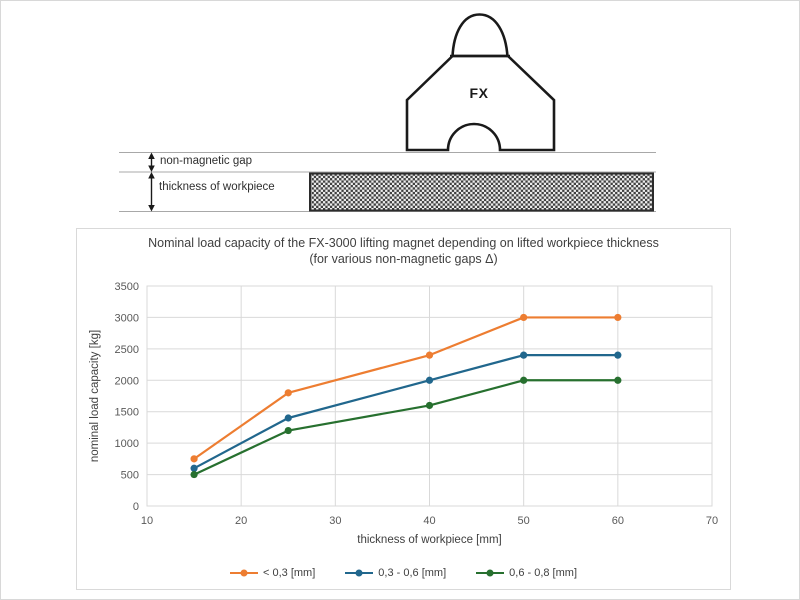 Image resolution: width=800 pixels, height=600 pixels. What do you see at coordinates (241, 521) in the screenshot?
I see `svg-text: 20` at bounding box center [241, 521].